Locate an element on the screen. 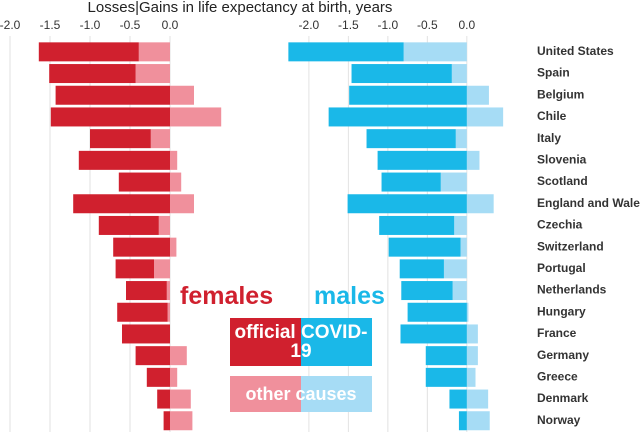  y-tick-label: Norway is located at coordinates (559, 420).